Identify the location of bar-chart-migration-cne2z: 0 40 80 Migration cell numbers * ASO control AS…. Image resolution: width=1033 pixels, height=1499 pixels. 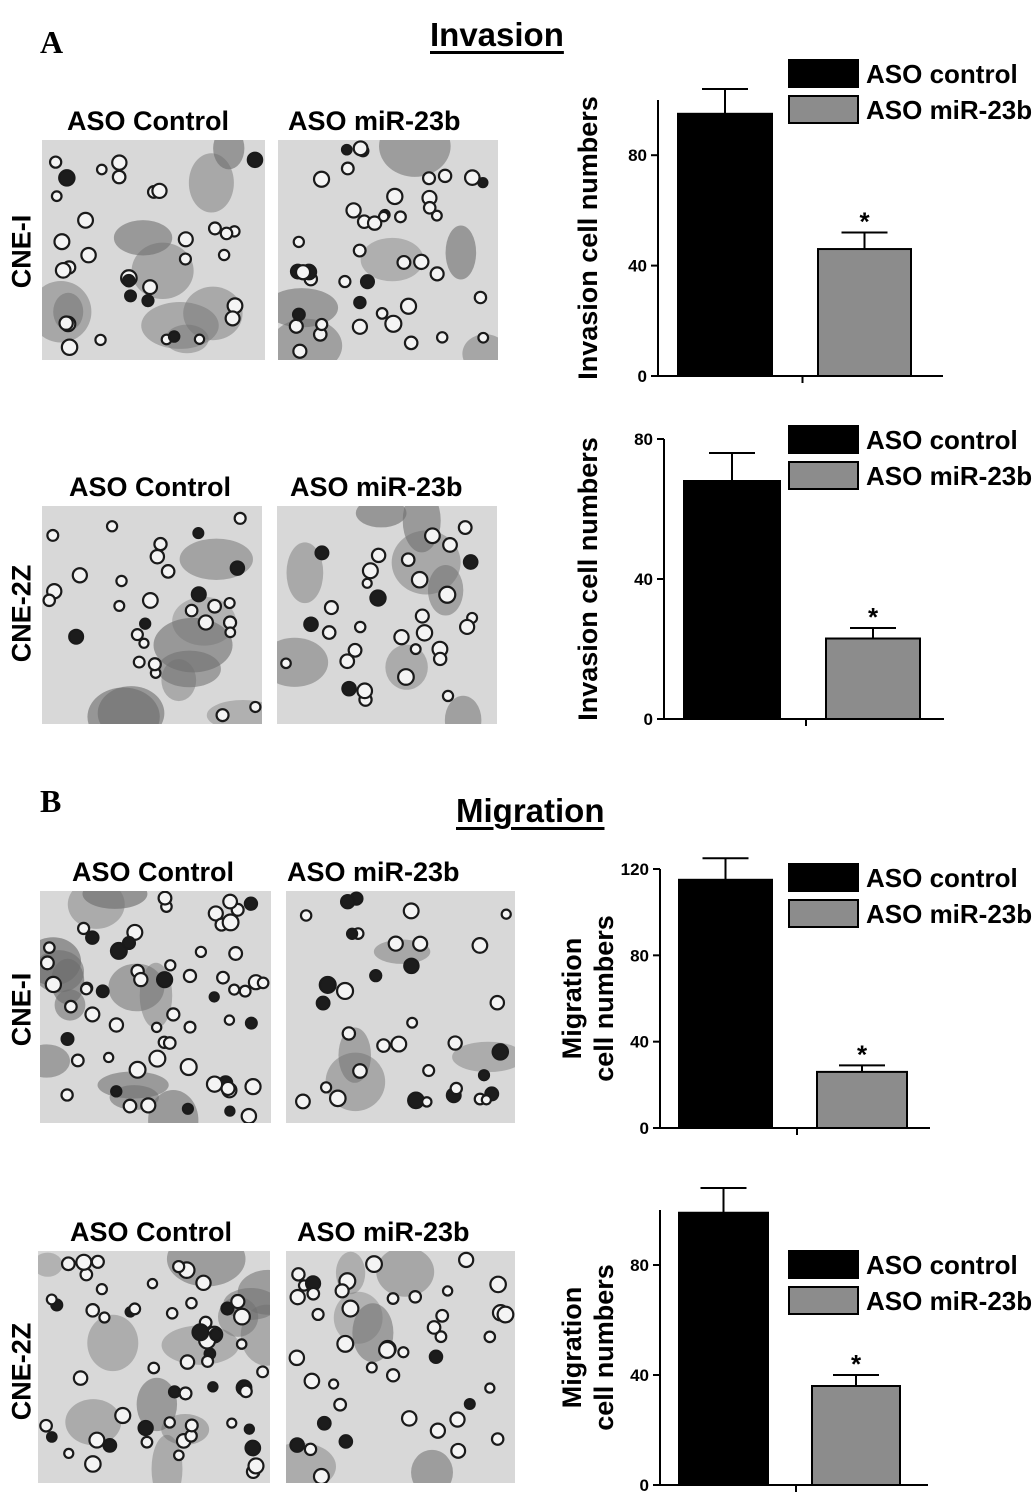
(794, 1341).